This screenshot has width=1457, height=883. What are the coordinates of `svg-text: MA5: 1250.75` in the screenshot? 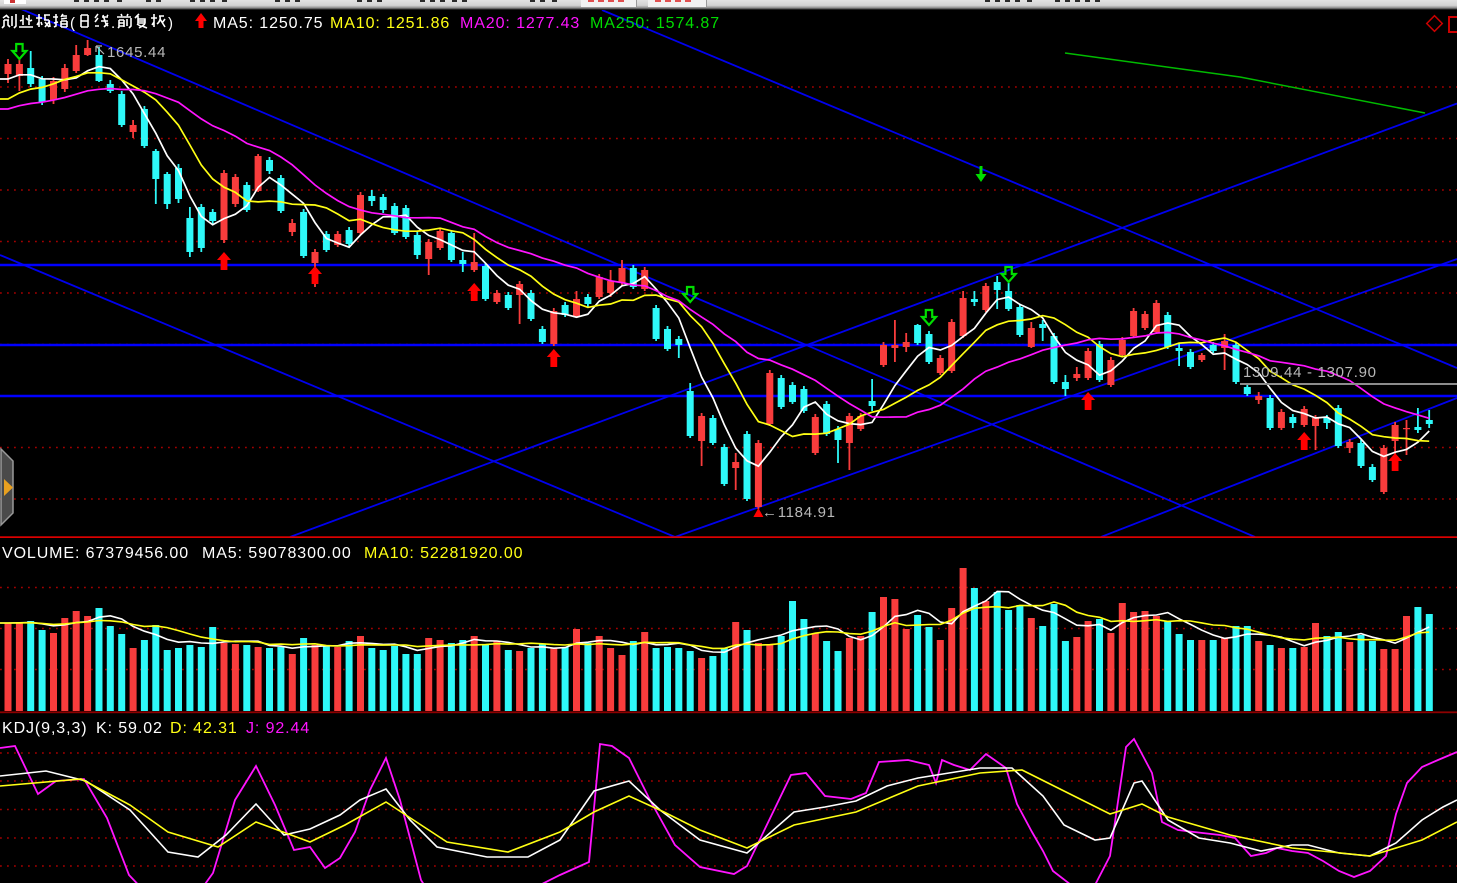 It's located at (268, 23).